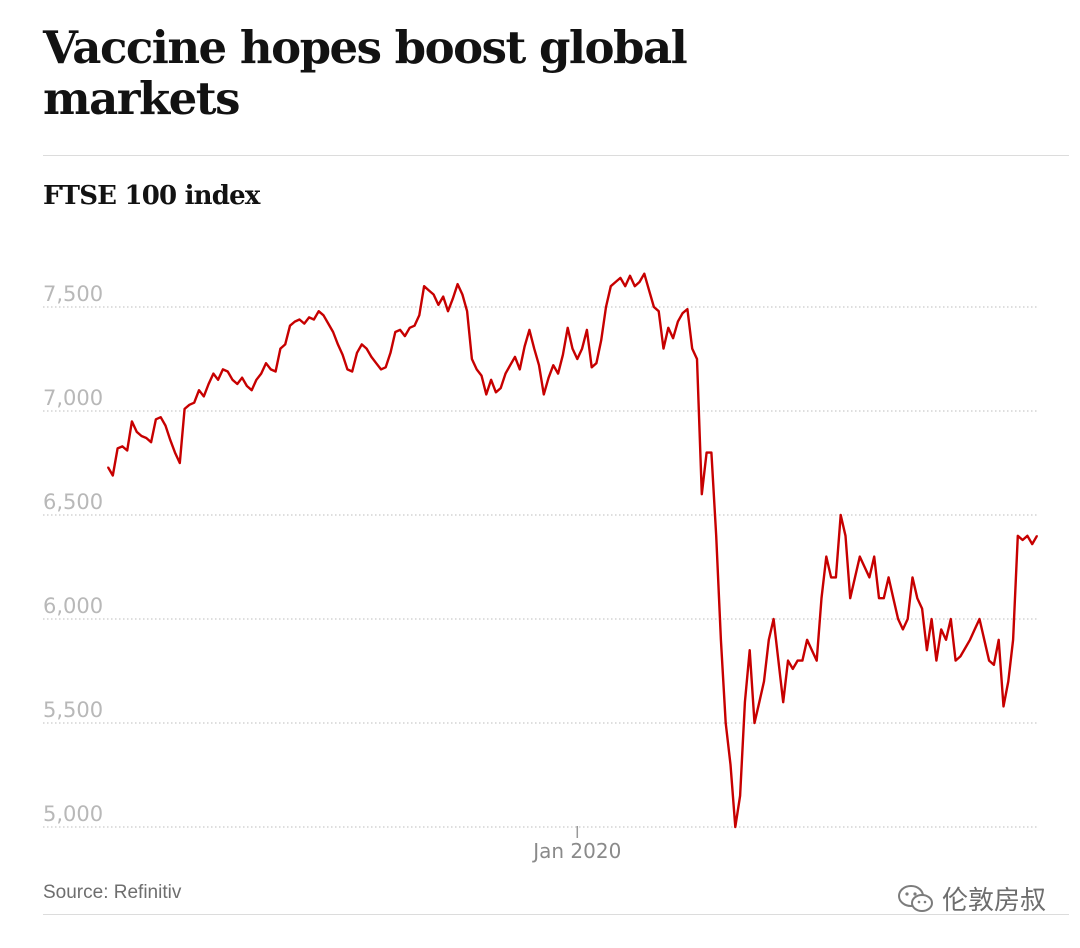  Describe the element at coordinates (112, 892) in the screenshot. I see `source-note: Source: Refinitiv` at that location.